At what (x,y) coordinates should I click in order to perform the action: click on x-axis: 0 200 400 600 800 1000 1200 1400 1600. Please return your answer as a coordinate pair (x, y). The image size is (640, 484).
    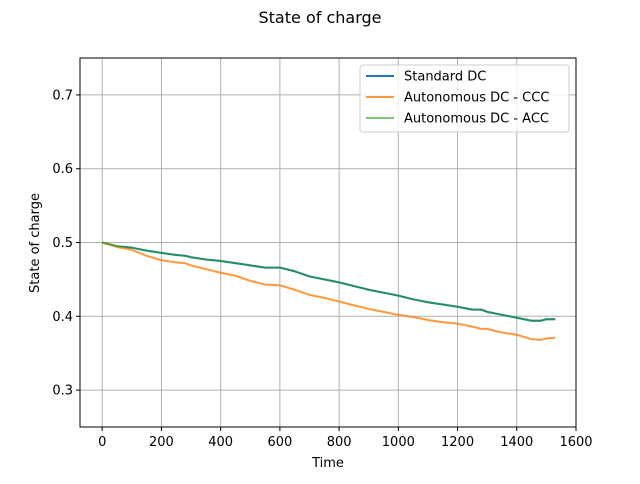
    Looking at the image, I should click on (345, 438).